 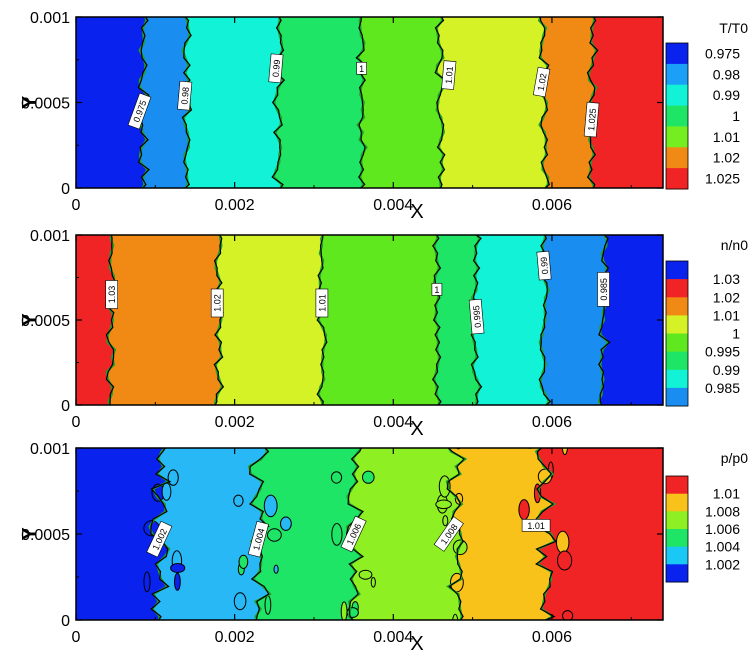 What do you see at coordinates (726, 297) in the screenshot?
I see `legend-label: 1.02` at bounding box center [726, 297].